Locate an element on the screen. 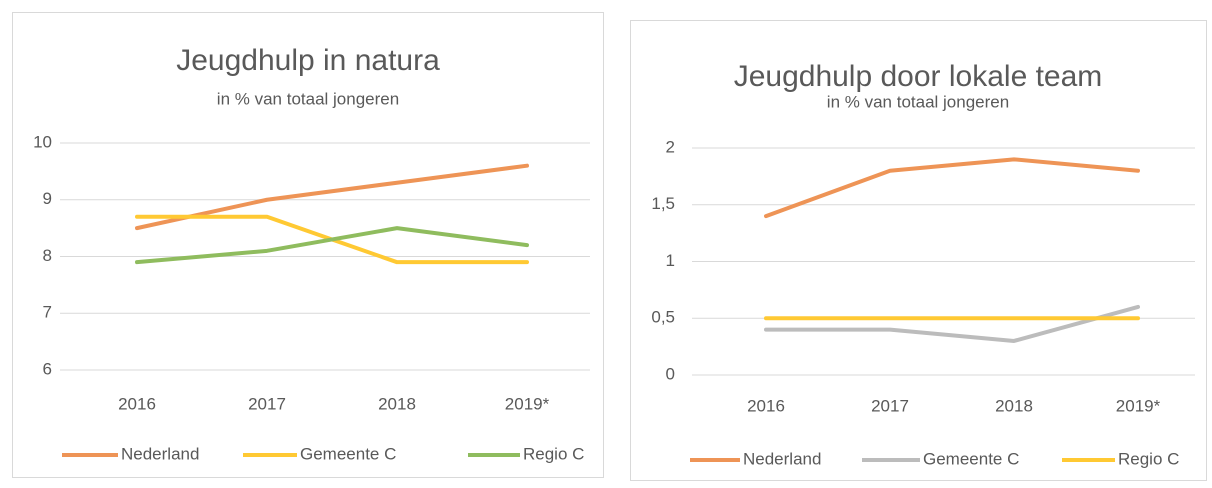 This screenshot has width=1212, height=488. y-tick-label: 0 is located at coordinates (670, 373).